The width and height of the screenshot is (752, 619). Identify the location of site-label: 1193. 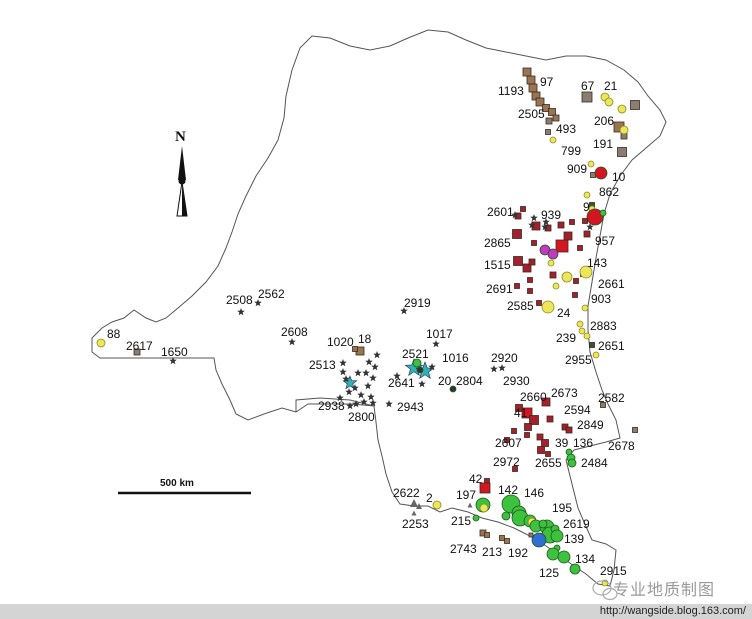
(511, 91).